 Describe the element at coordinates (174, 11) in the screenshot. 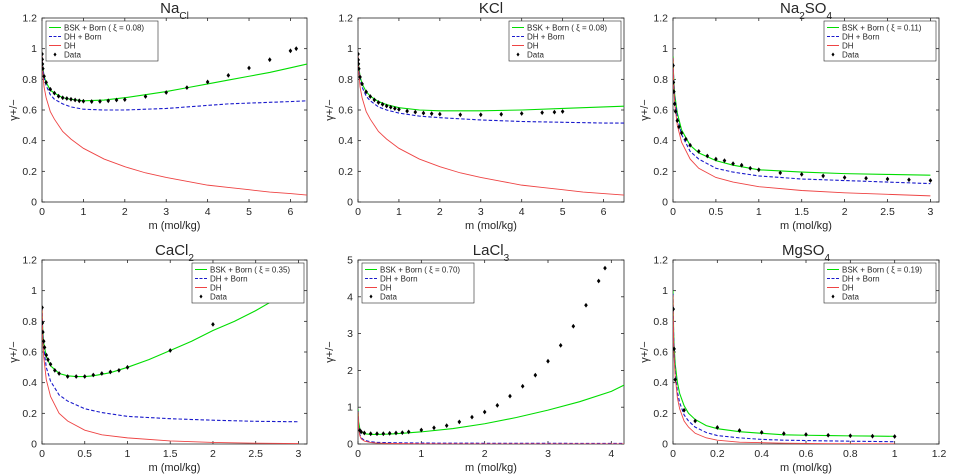

I see `chart-title: NaCl` at that location.